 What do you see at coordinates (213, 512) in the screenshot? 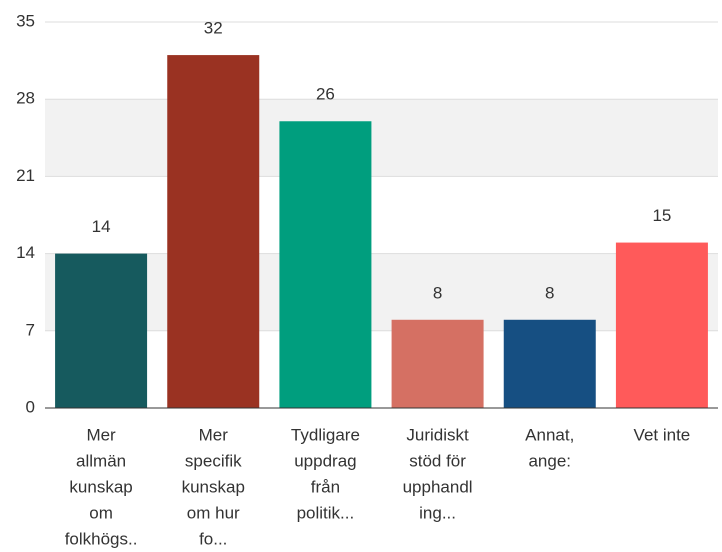
I see `x-tick-label: om hur` at bounding box center [213, 512].